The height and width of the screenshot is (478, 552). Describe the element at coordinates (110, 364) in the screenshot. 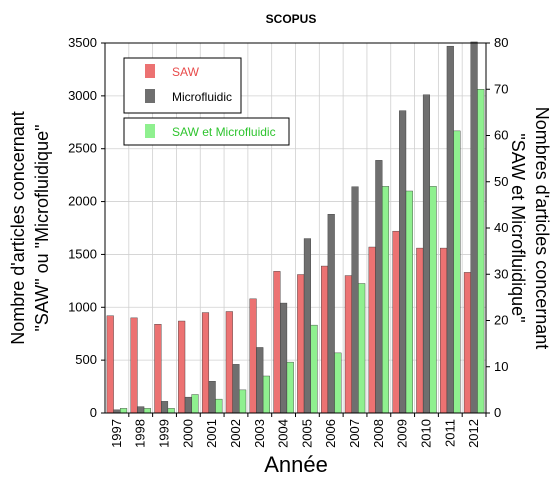

I see `bar-saw-1997` at that location.